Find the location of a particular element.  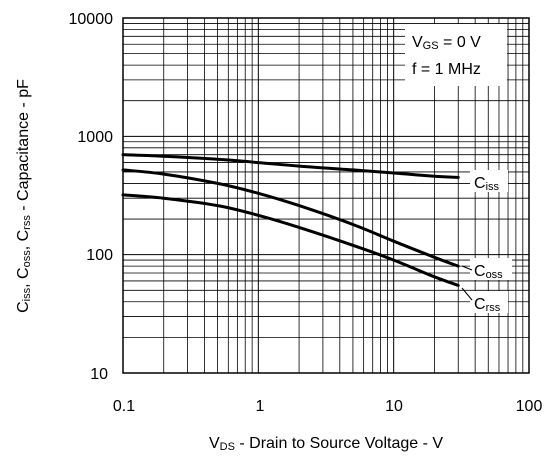

annotation-frequency: f = 1 MHz is located at coordinates (446, 69).